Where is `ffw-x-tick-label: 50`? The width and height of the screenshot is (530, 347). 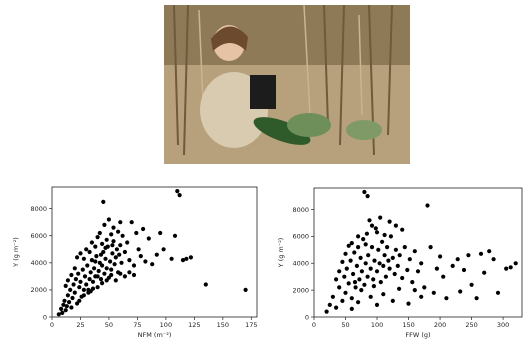
ffw-x-tick-label: 50 is located at coordinates (345, 325).